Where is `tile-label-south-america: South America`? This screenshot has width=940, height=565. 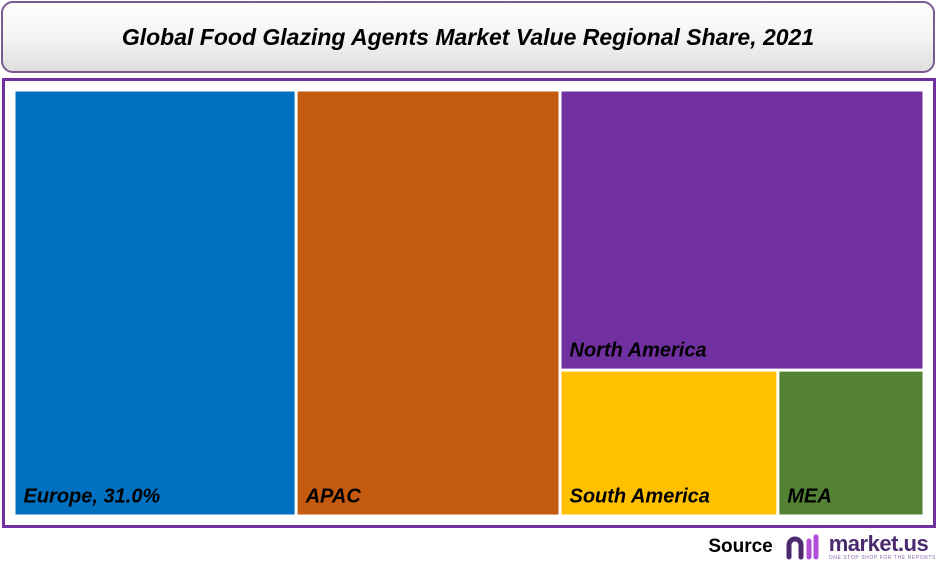 tile-label-south-america: South America is located at coordinates (640, 497).